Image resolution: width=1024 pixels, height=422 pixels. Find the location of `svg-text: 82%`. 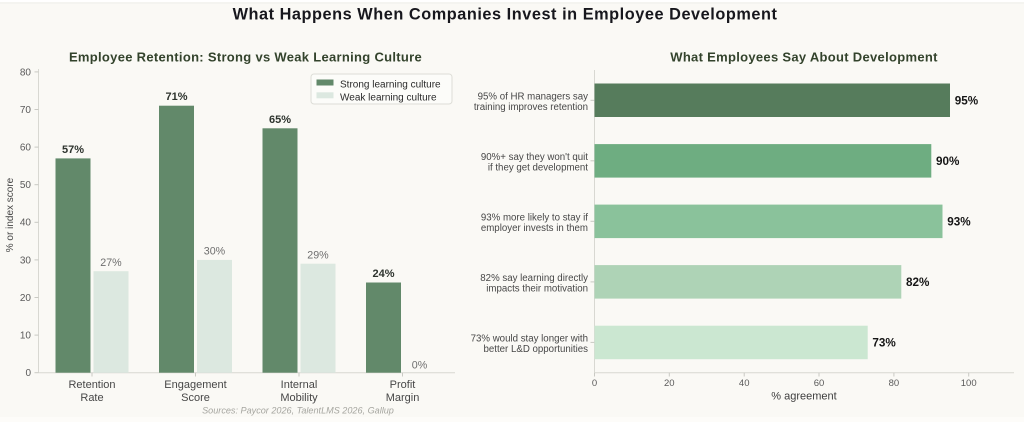

svg-text: 82% is located at coordinates (918, 282).